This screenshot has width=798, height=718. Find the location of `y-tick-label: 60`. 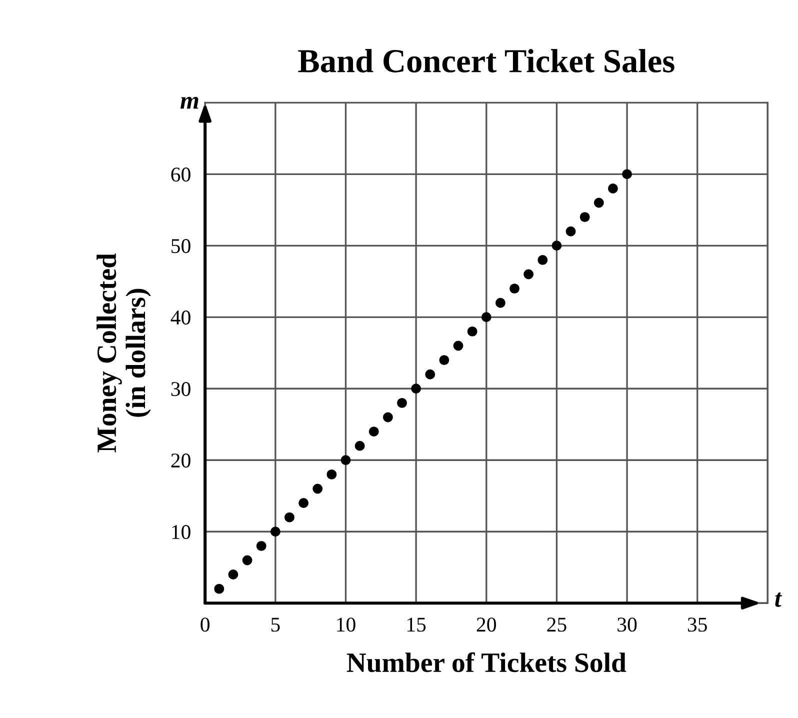

y-tick-label: 60 is located at coordinates (180, 175).